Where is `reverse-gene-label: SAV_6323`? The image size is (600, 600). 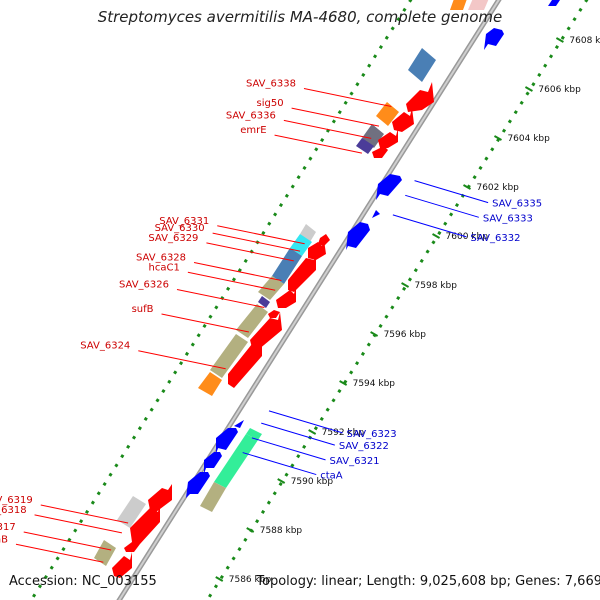 reverse-gene-label: SAV_6323 is located at coordinates (372, 434).